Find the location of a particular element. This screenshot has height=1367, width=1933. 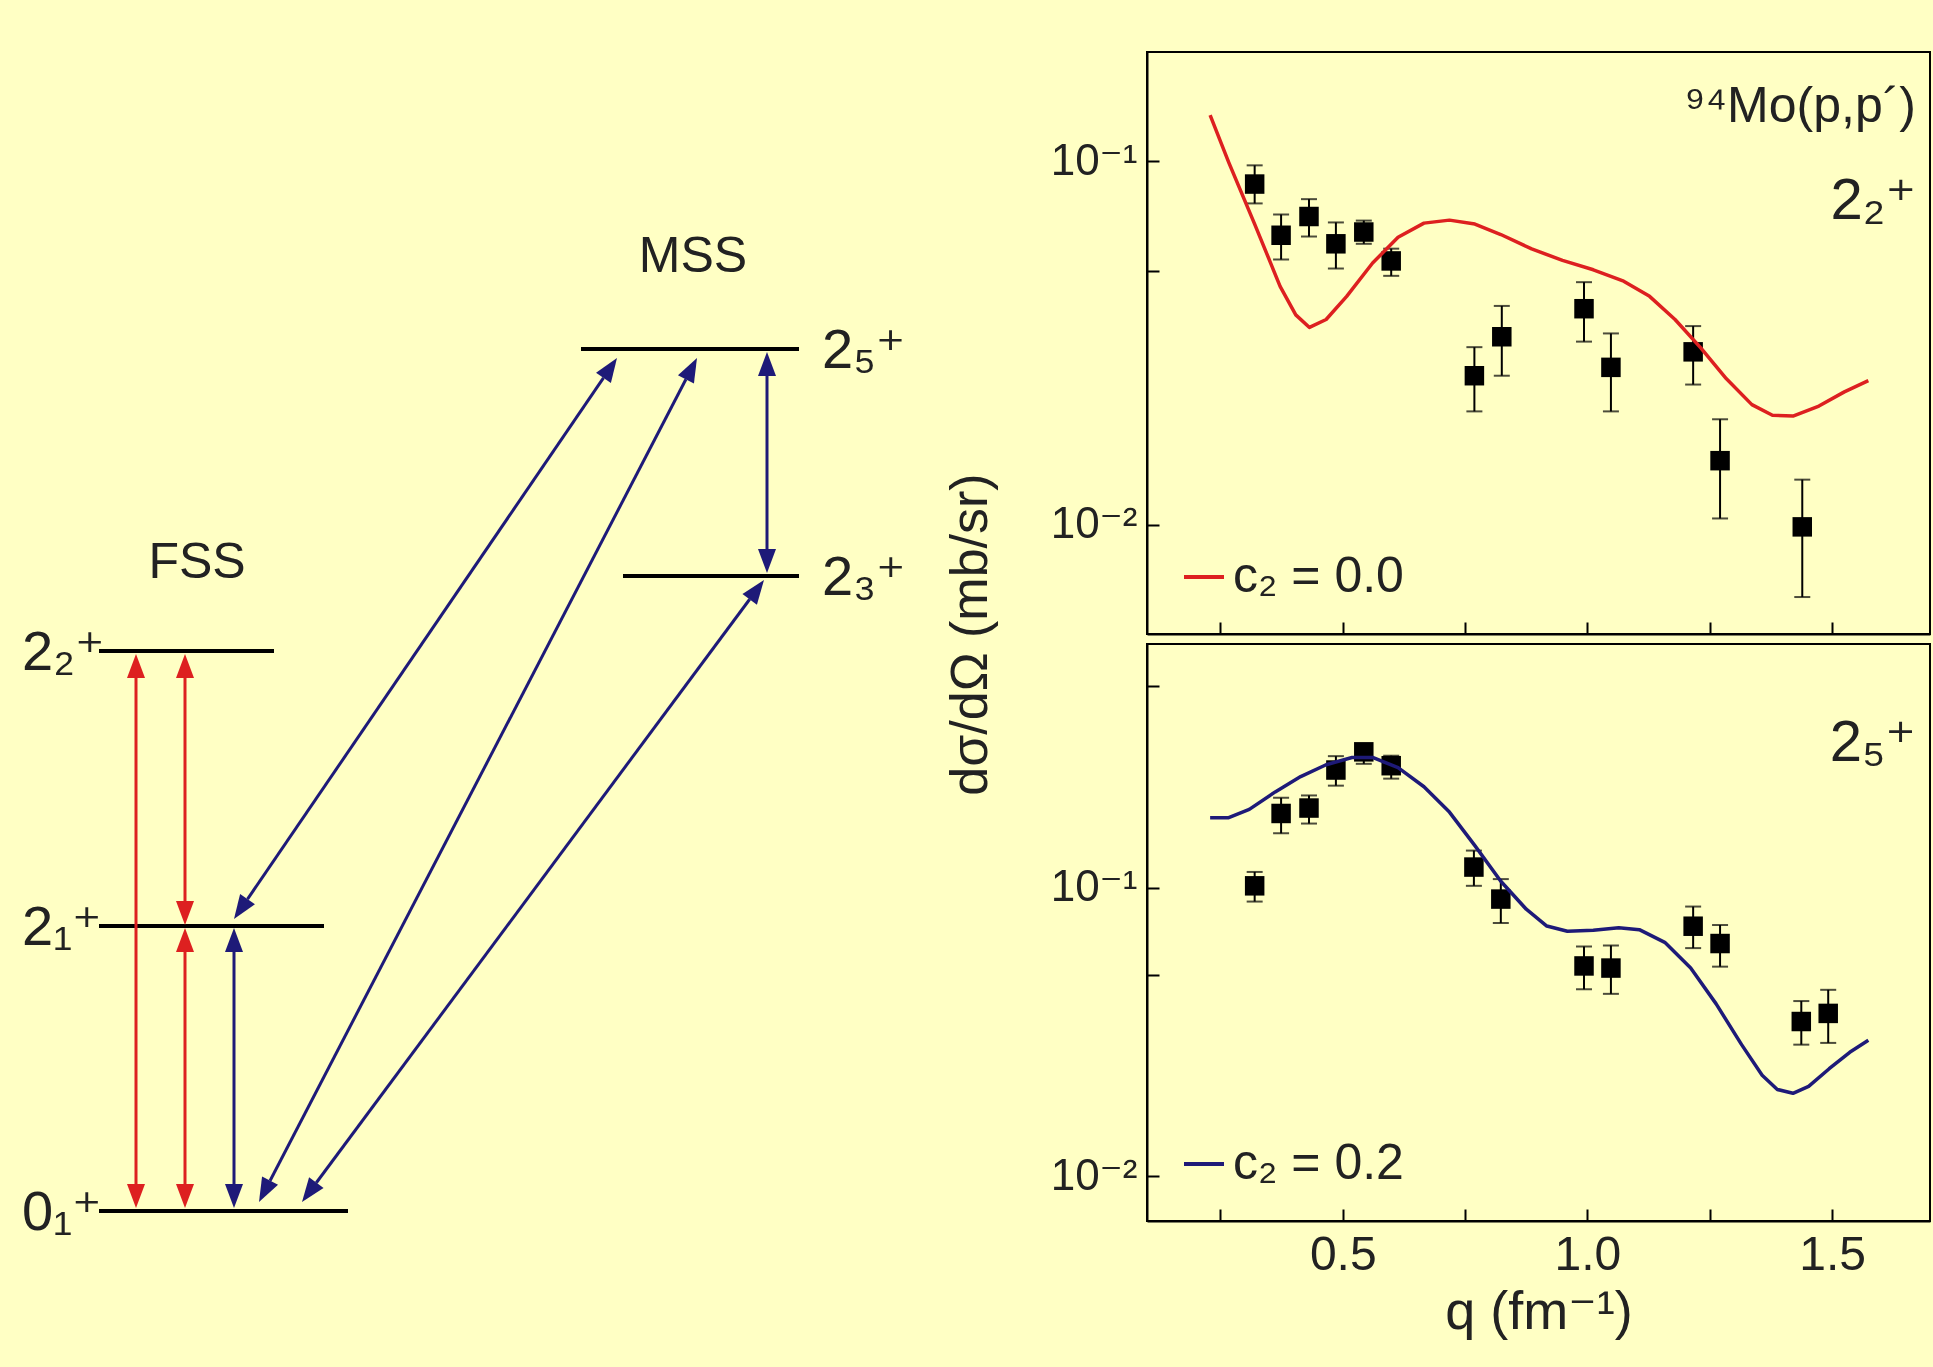

x-tick-label: 1.5 is located at coordinates (1832, 1253).